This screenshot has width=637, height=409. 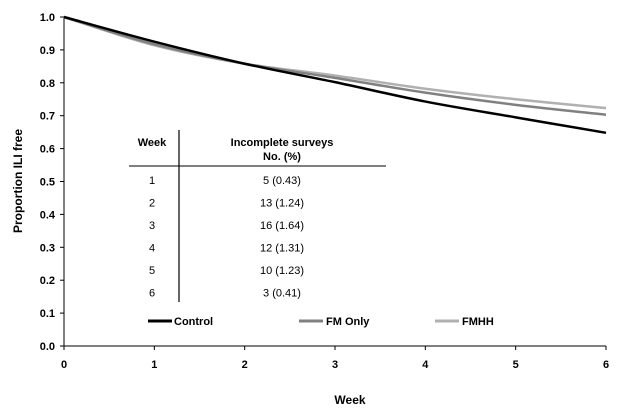 What do you see at coordinates (47, 117) in the screenshot?
I see `y-tick-label: 0.7` at bounding box center [47, 117].